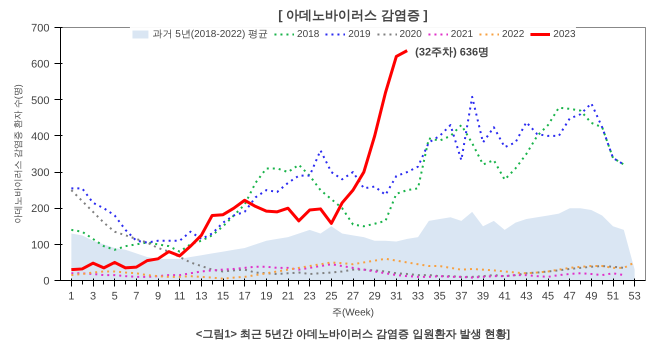 The width and height of the screenshot is (658, 351). What do you see at coordinates (158, 296) in the screenshot?
I see `x-tick-label: 9` at bounding box center [158, 296].